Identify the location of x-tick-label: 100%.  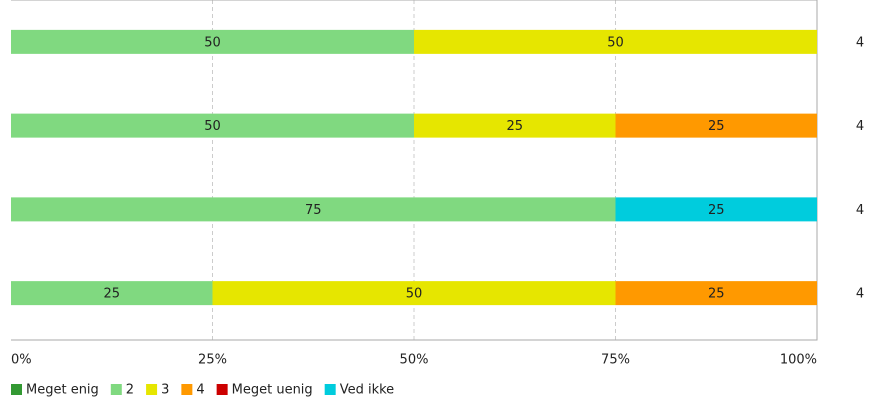
(798, 360).